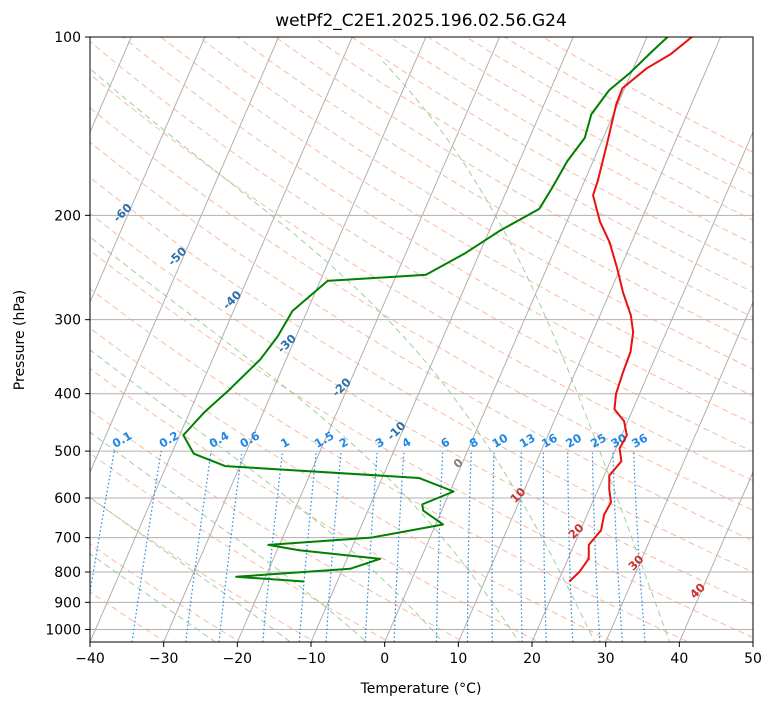 The height and width of the screenshot is (708, 775). I want to click on x-tick-label: 50, so click(753, 659).